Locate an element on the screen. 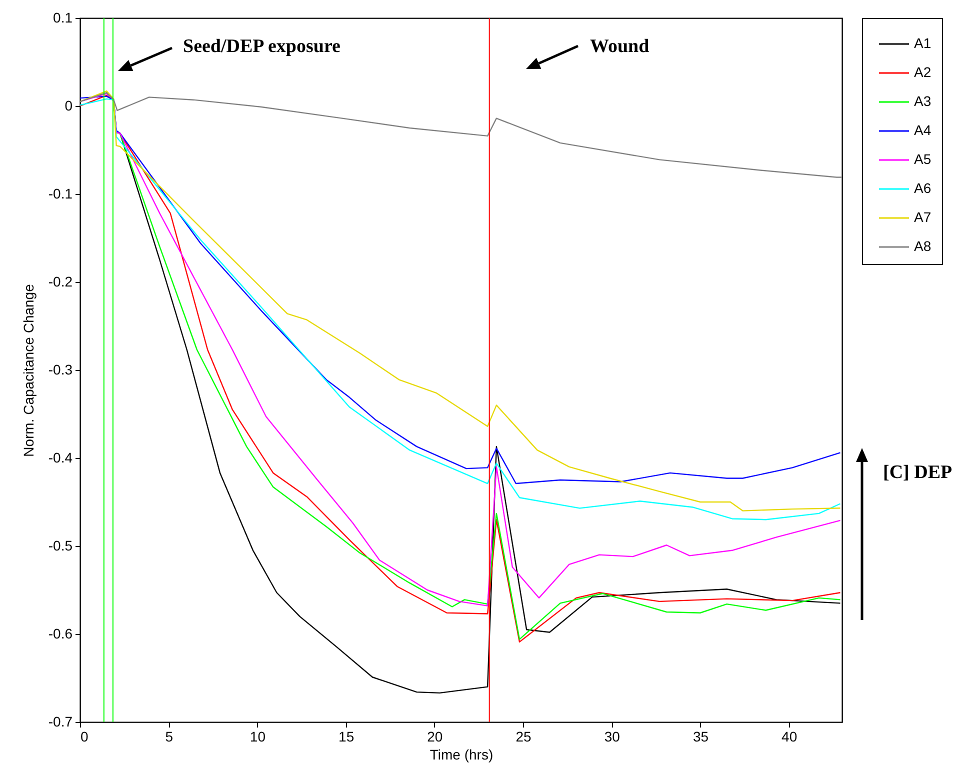  y-tick-label: -0.3 is located at coordinates (60, 370).